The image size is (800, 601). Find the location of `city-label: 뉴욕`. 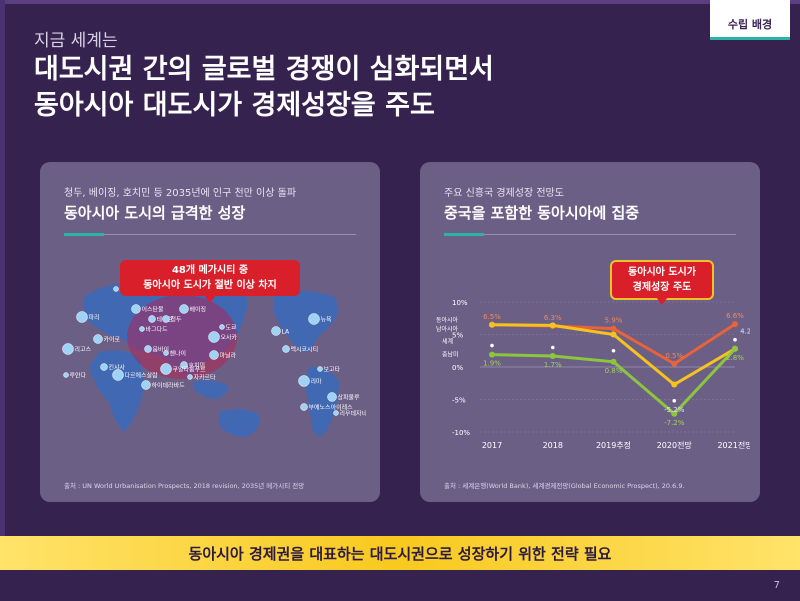

city-label: 뉴욕 is located at coordinates (327, 320).